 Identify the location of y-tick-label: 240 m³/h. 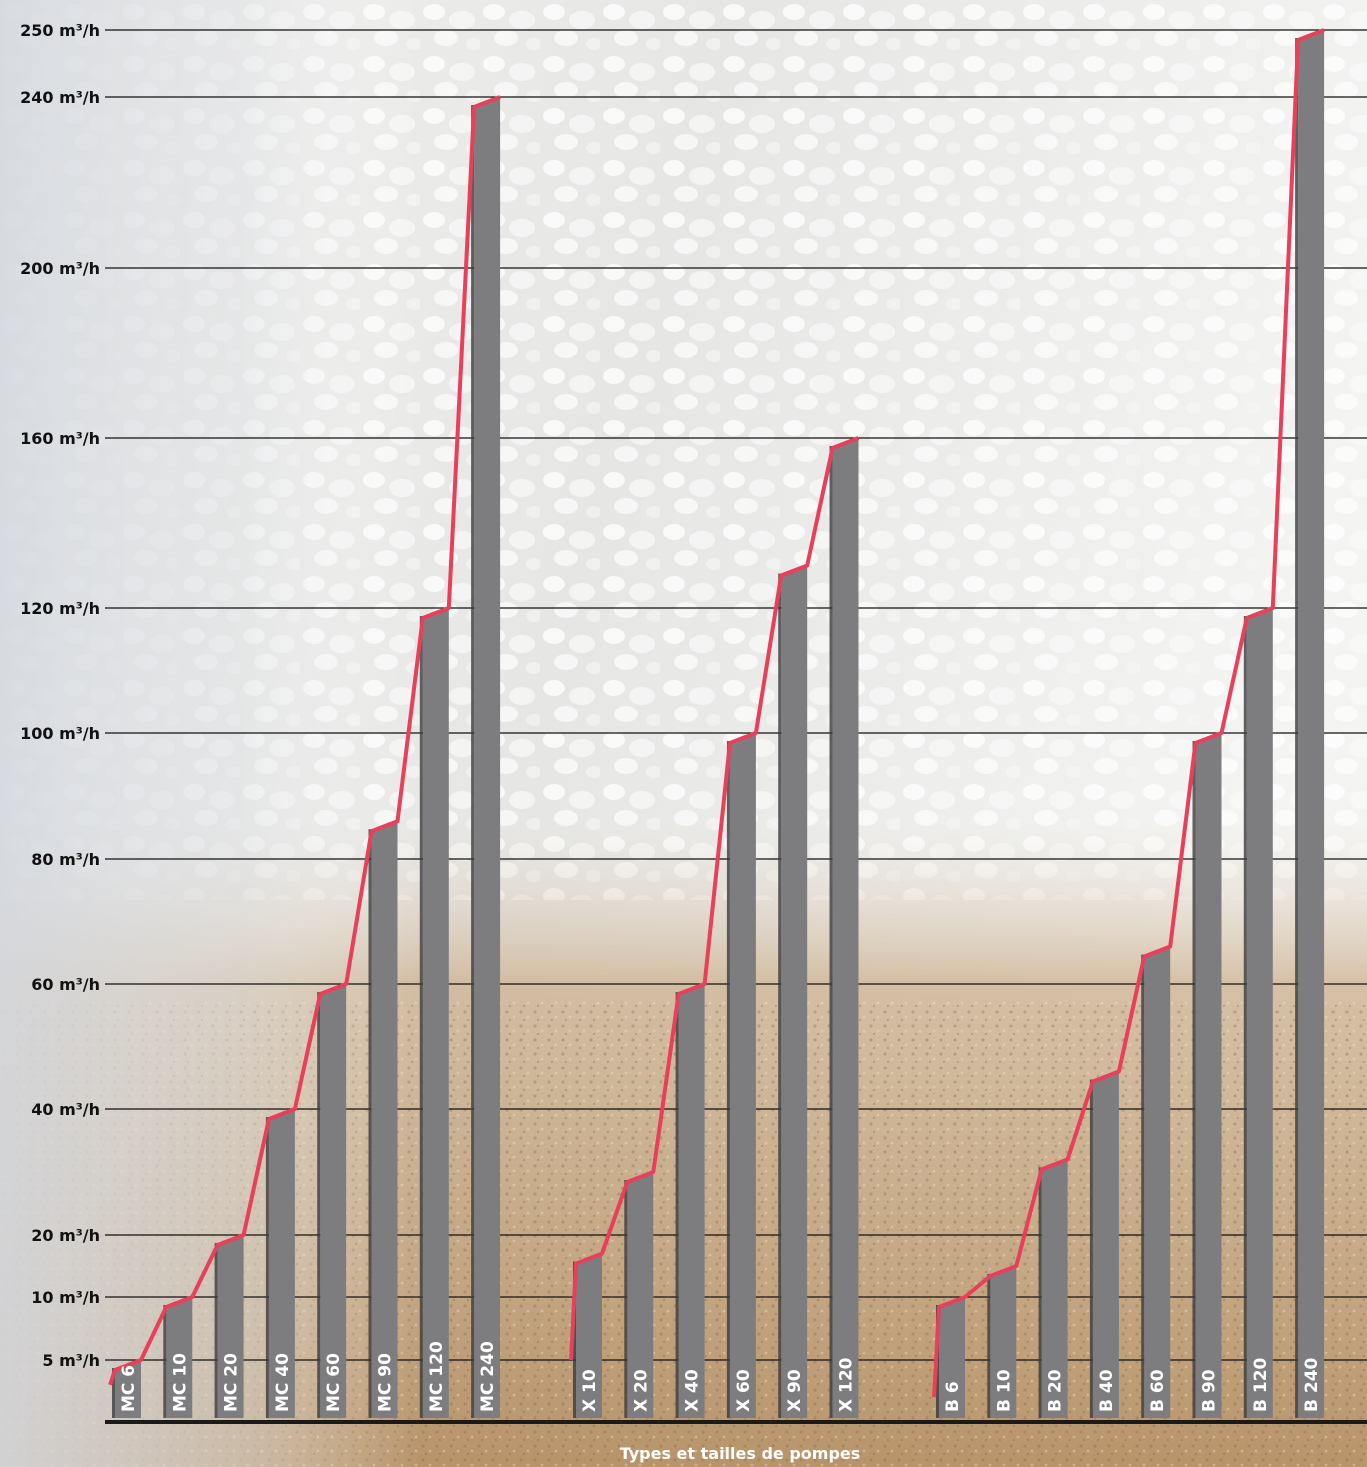
(60, 97).